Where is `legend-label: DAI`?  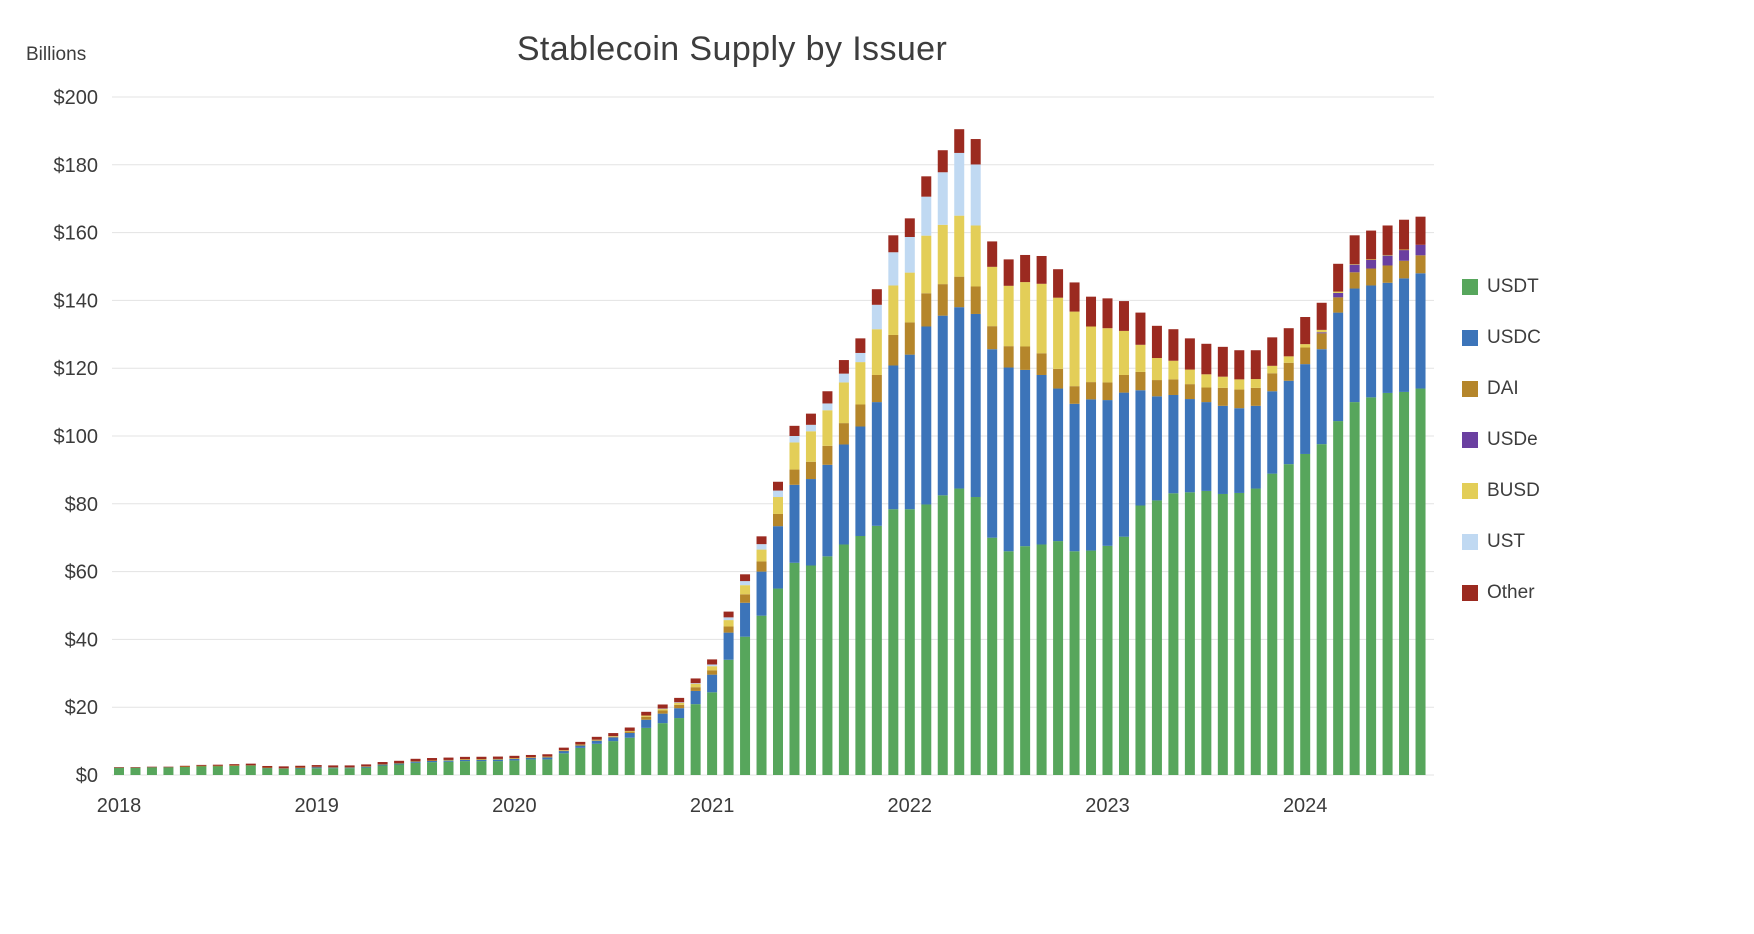 legend-label: DAI is located at coordinates (1503, 388).